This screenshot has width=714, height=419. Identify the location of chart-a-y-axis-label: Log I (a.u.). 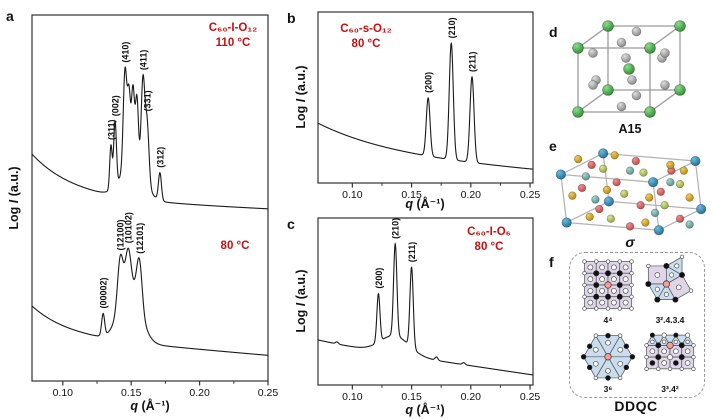
(14, 198).